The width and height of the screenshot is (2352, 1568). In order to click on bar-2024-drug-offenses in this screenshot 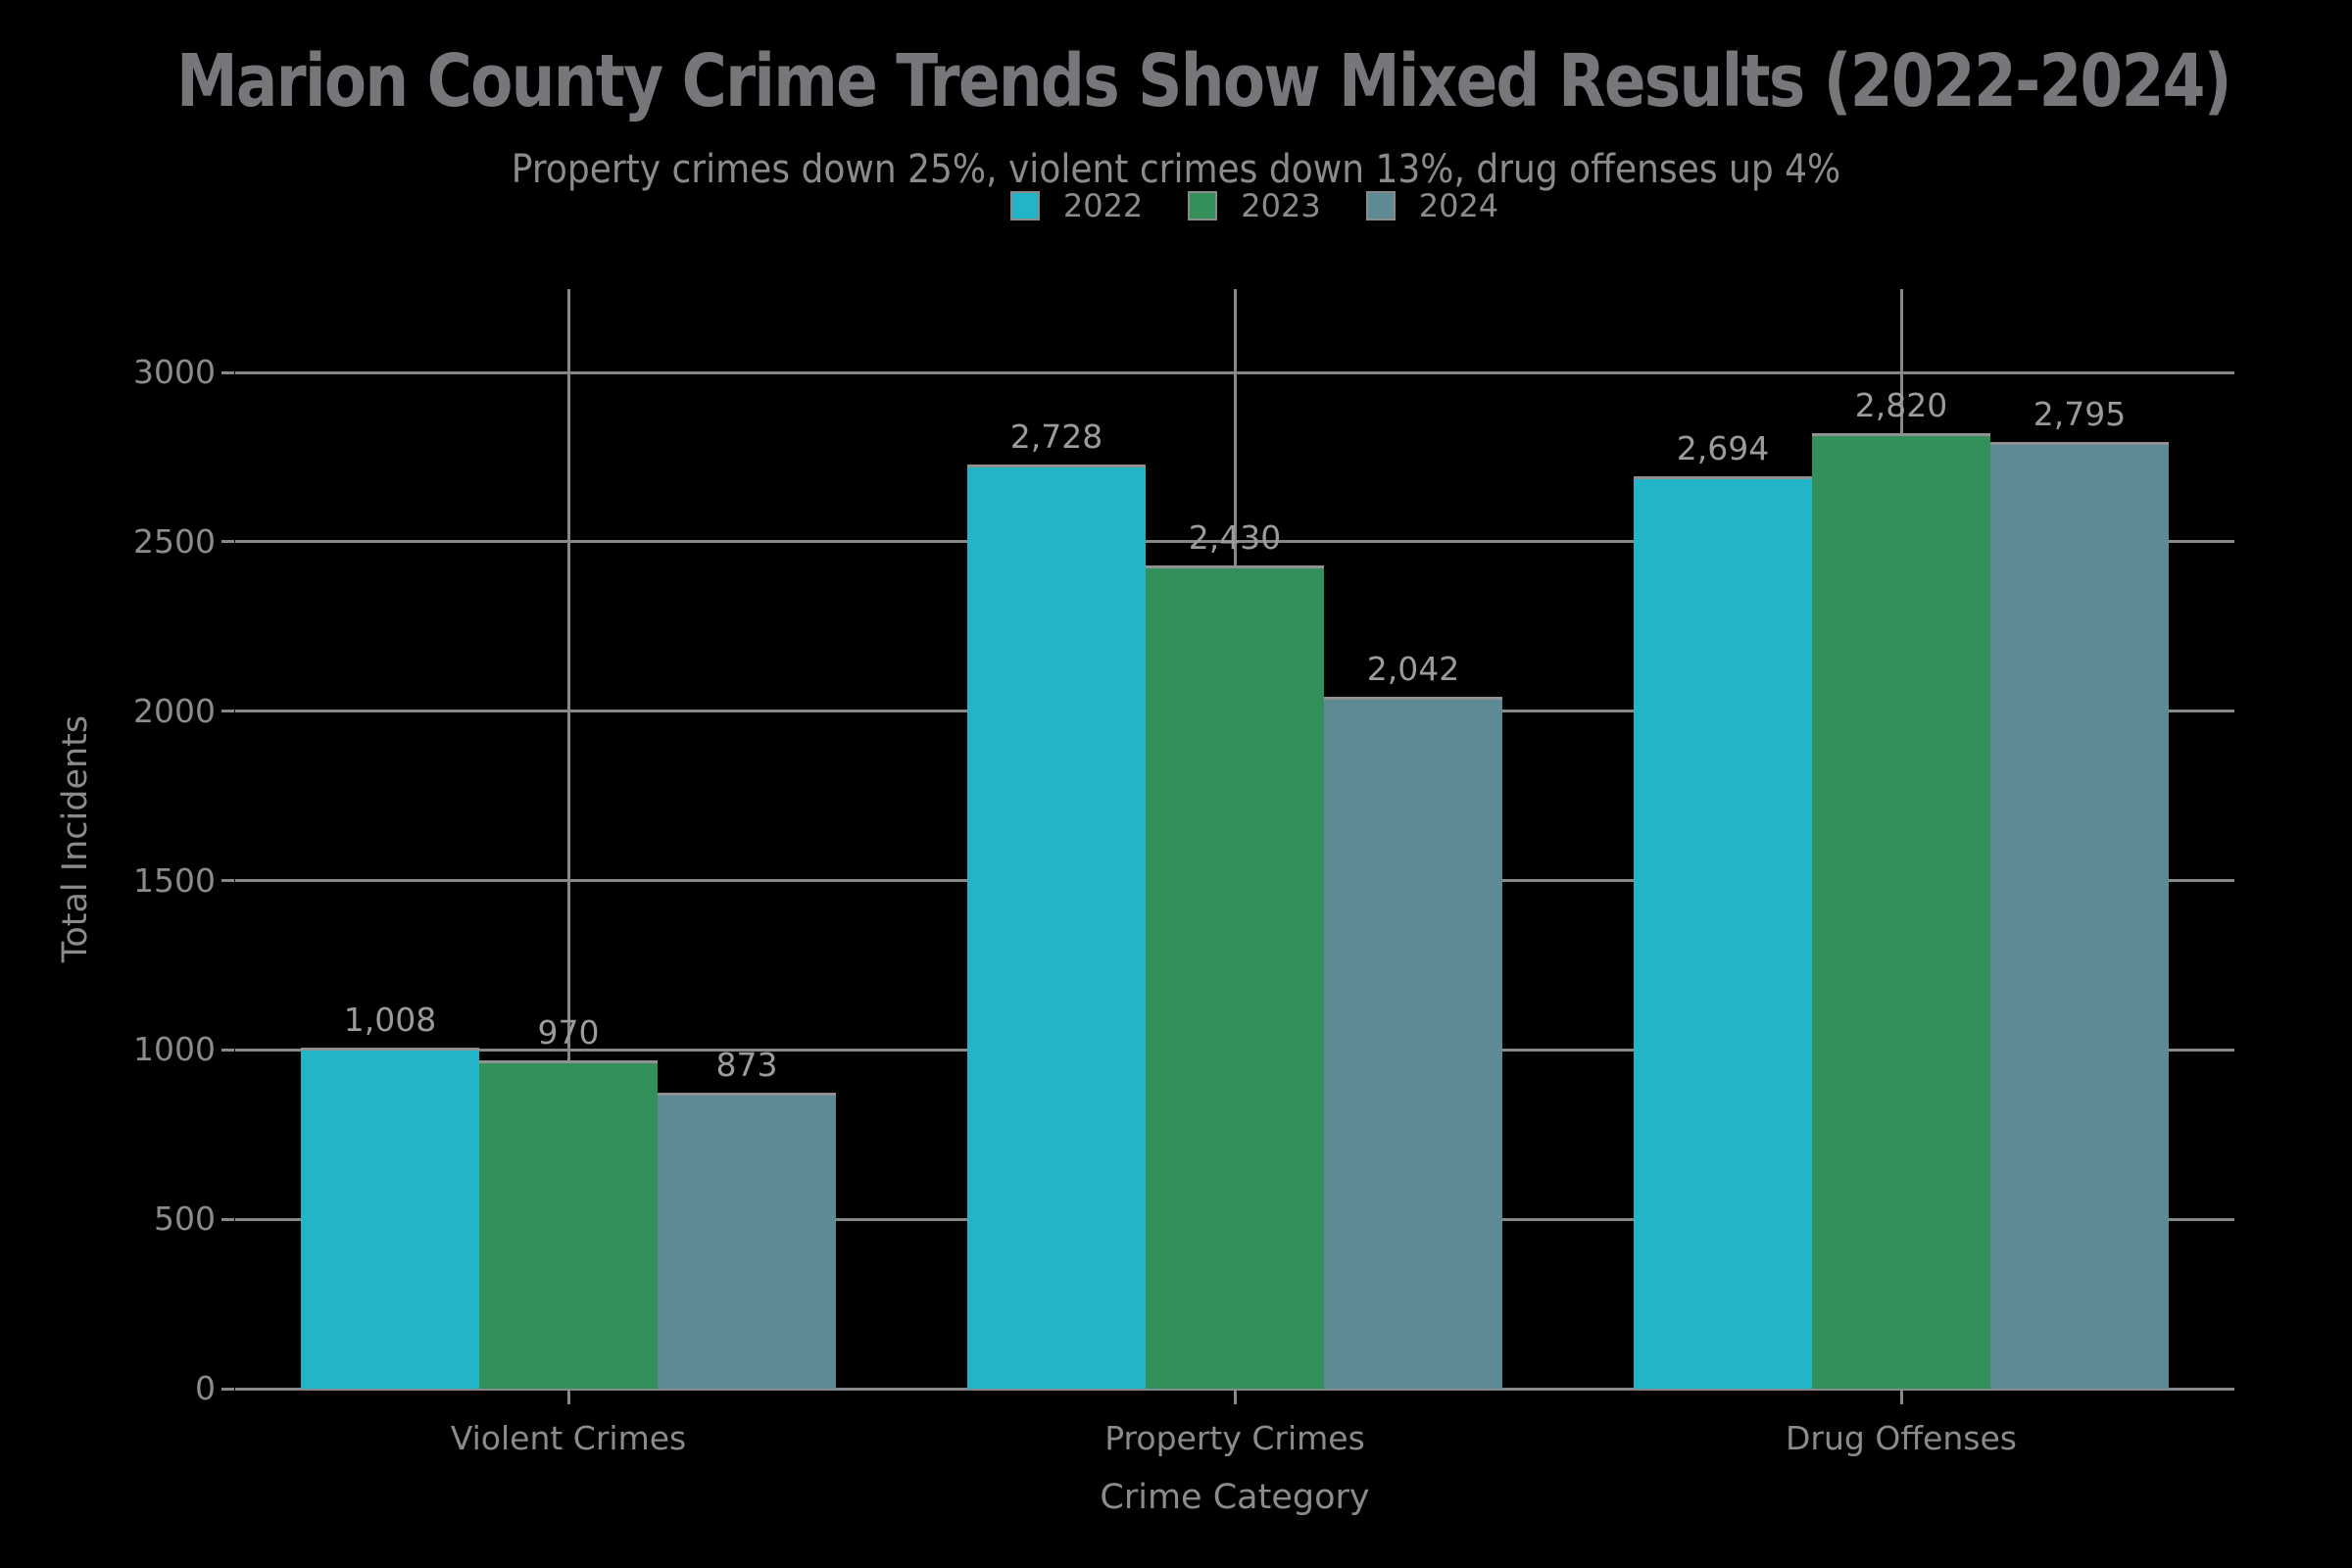, I will do `click(2079, 915)`.